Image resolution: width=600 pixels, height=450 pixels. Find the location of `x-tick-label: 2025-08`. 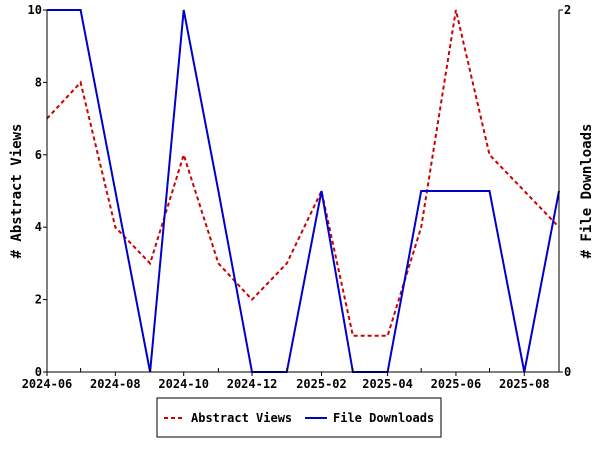

x-tick-label: 2025-08 is located at coordinates (524, 384).